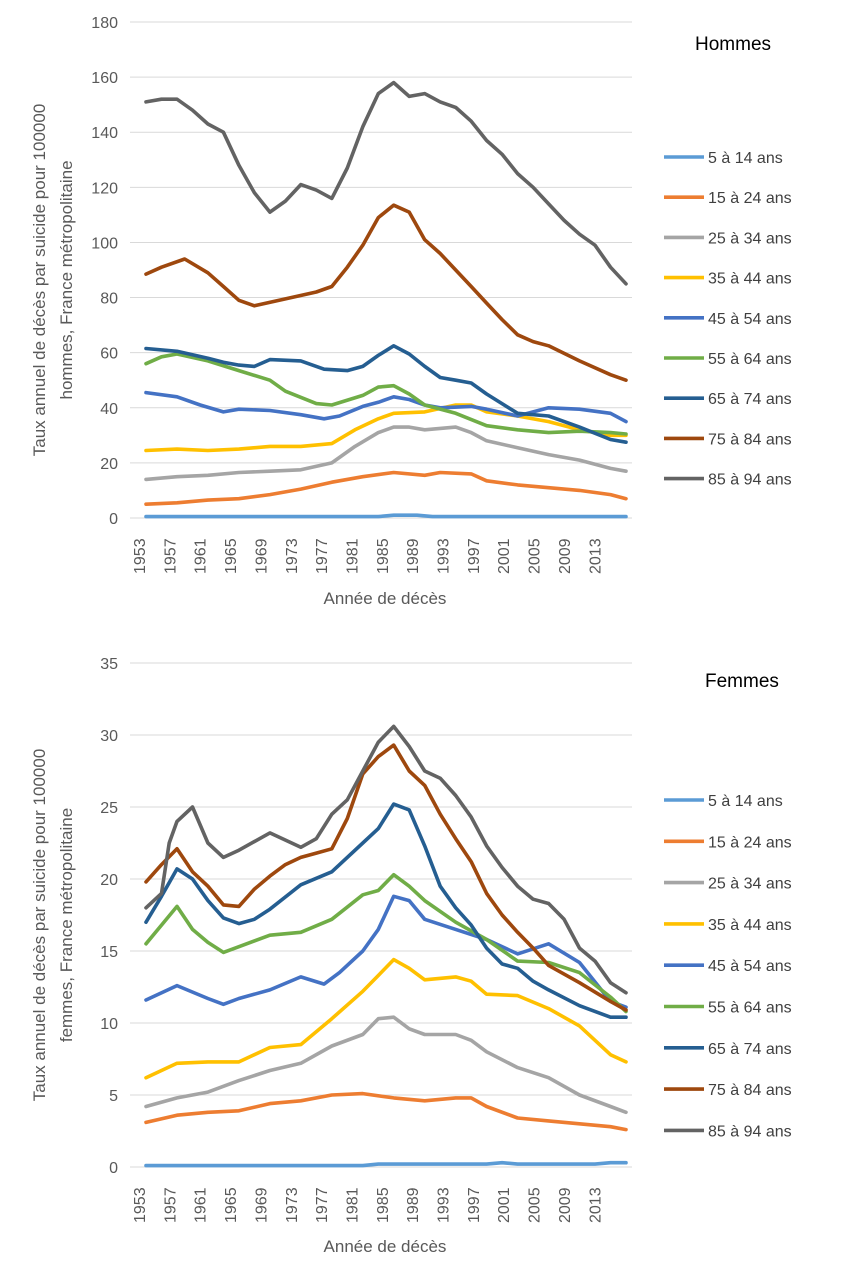 This screenshot has width=867, height=1280. What do you see at coordinates (109, 299) in the screenshot?
I see `y-tick-label: 80` at bounding box center [109, 299].